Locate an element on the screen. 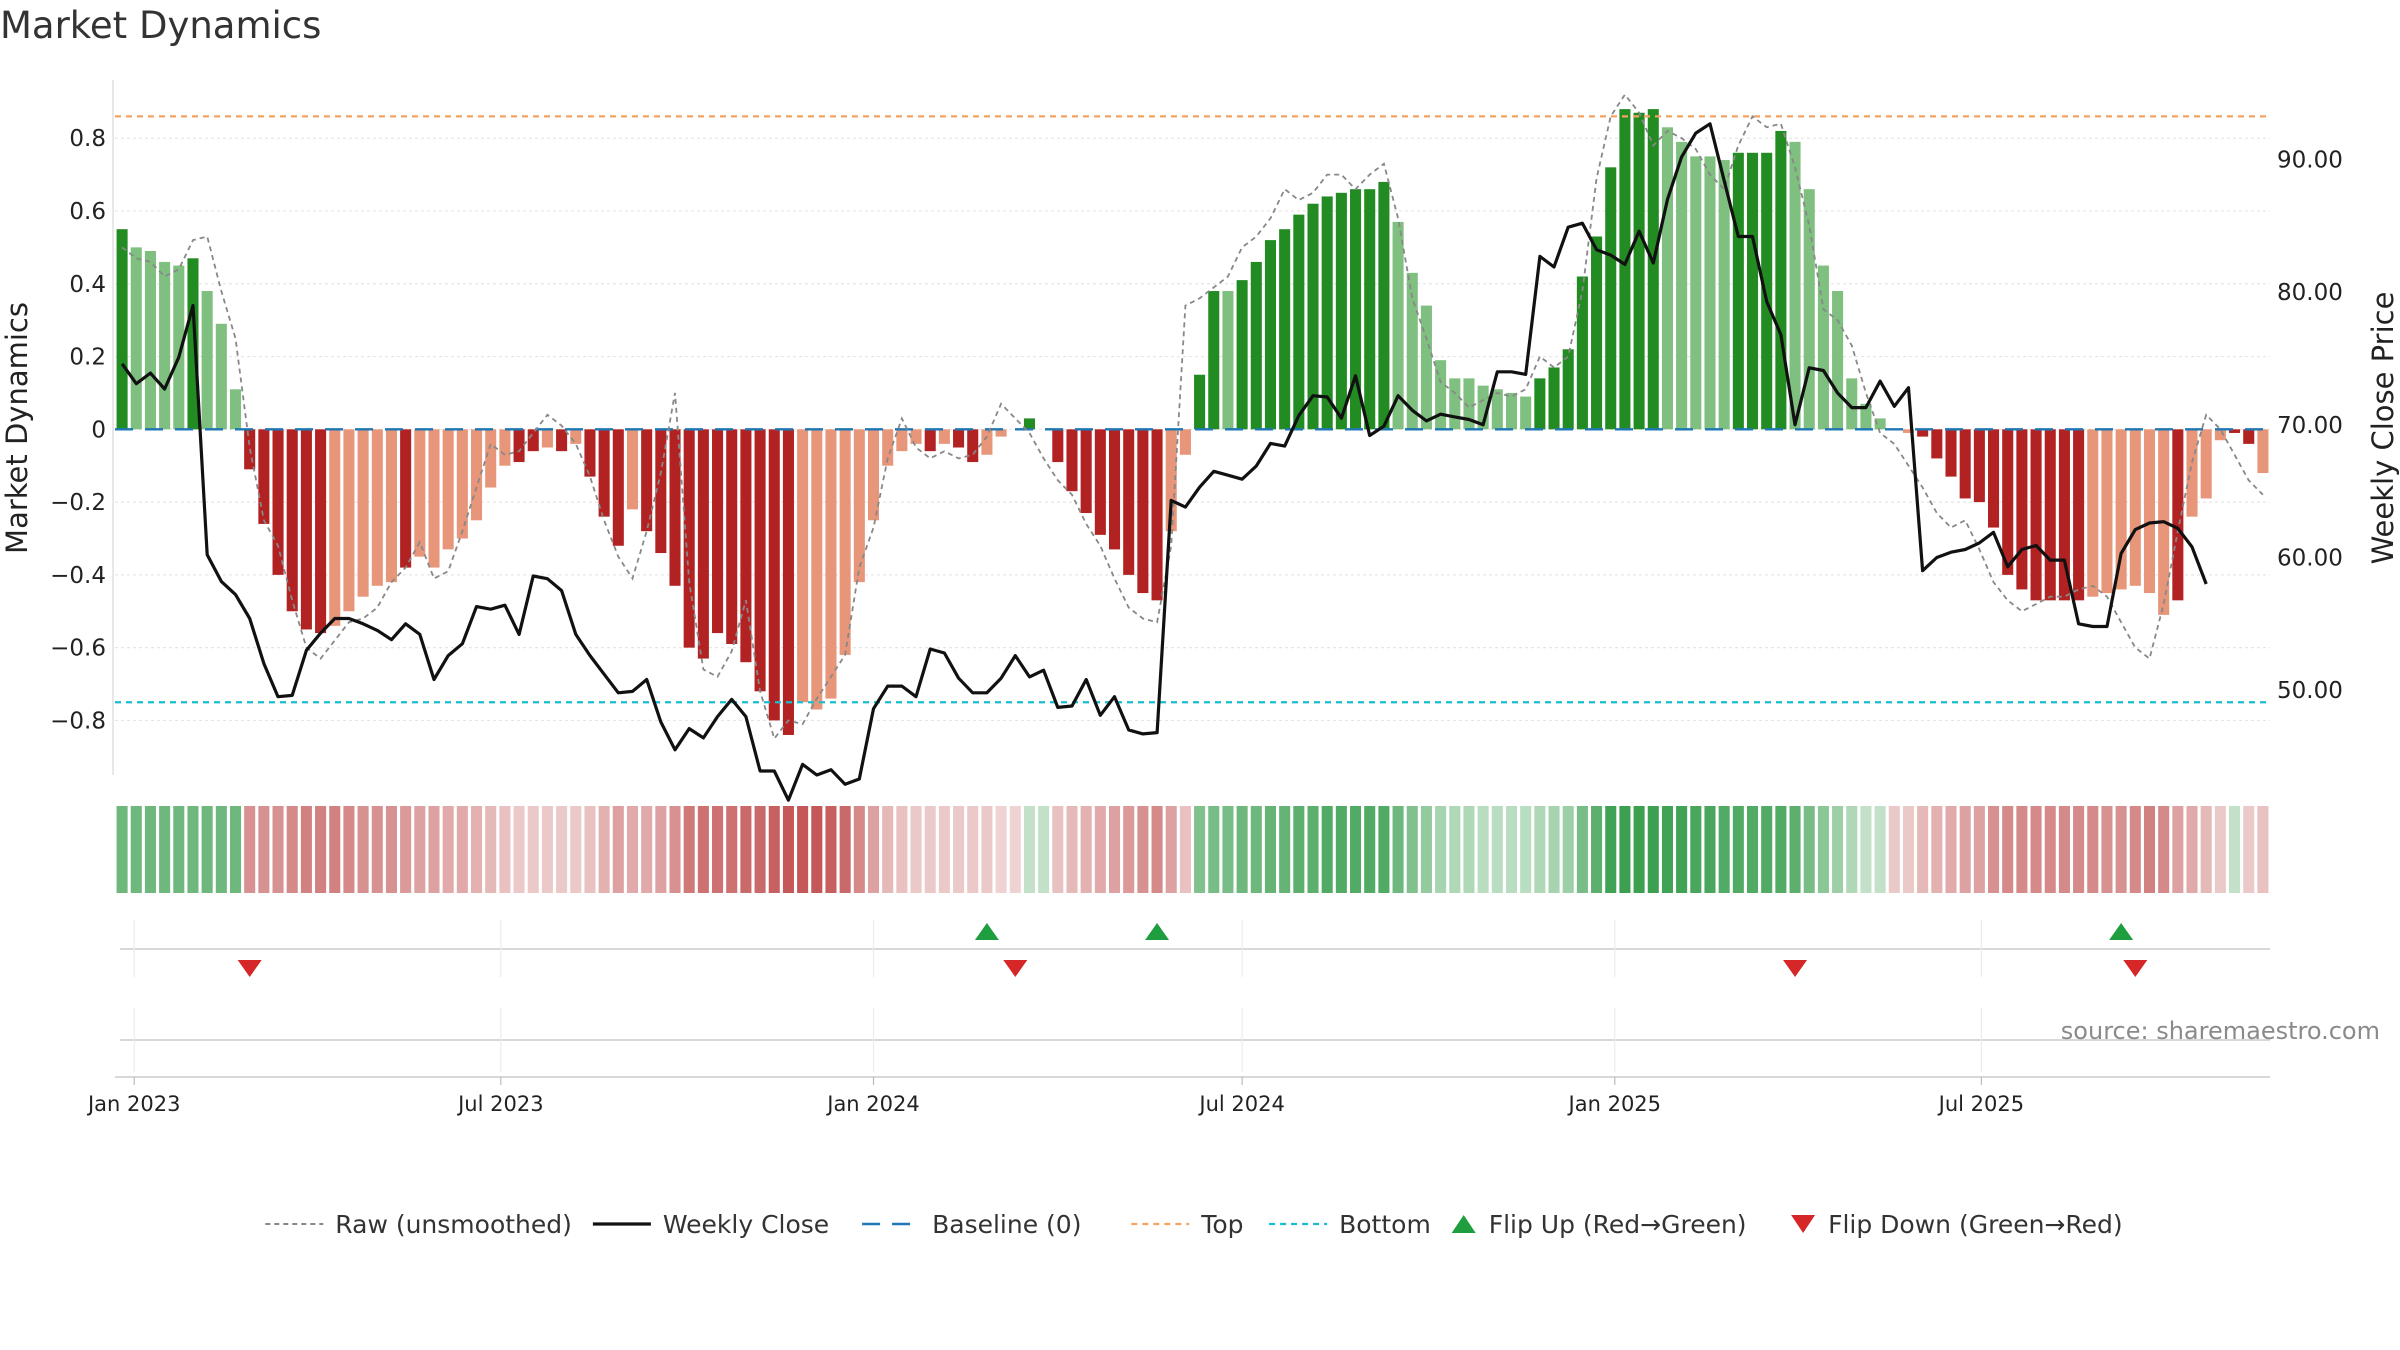 The image size is (2400, 1350). legend-label: Weekly Close is located at coordinates (746, 1224).